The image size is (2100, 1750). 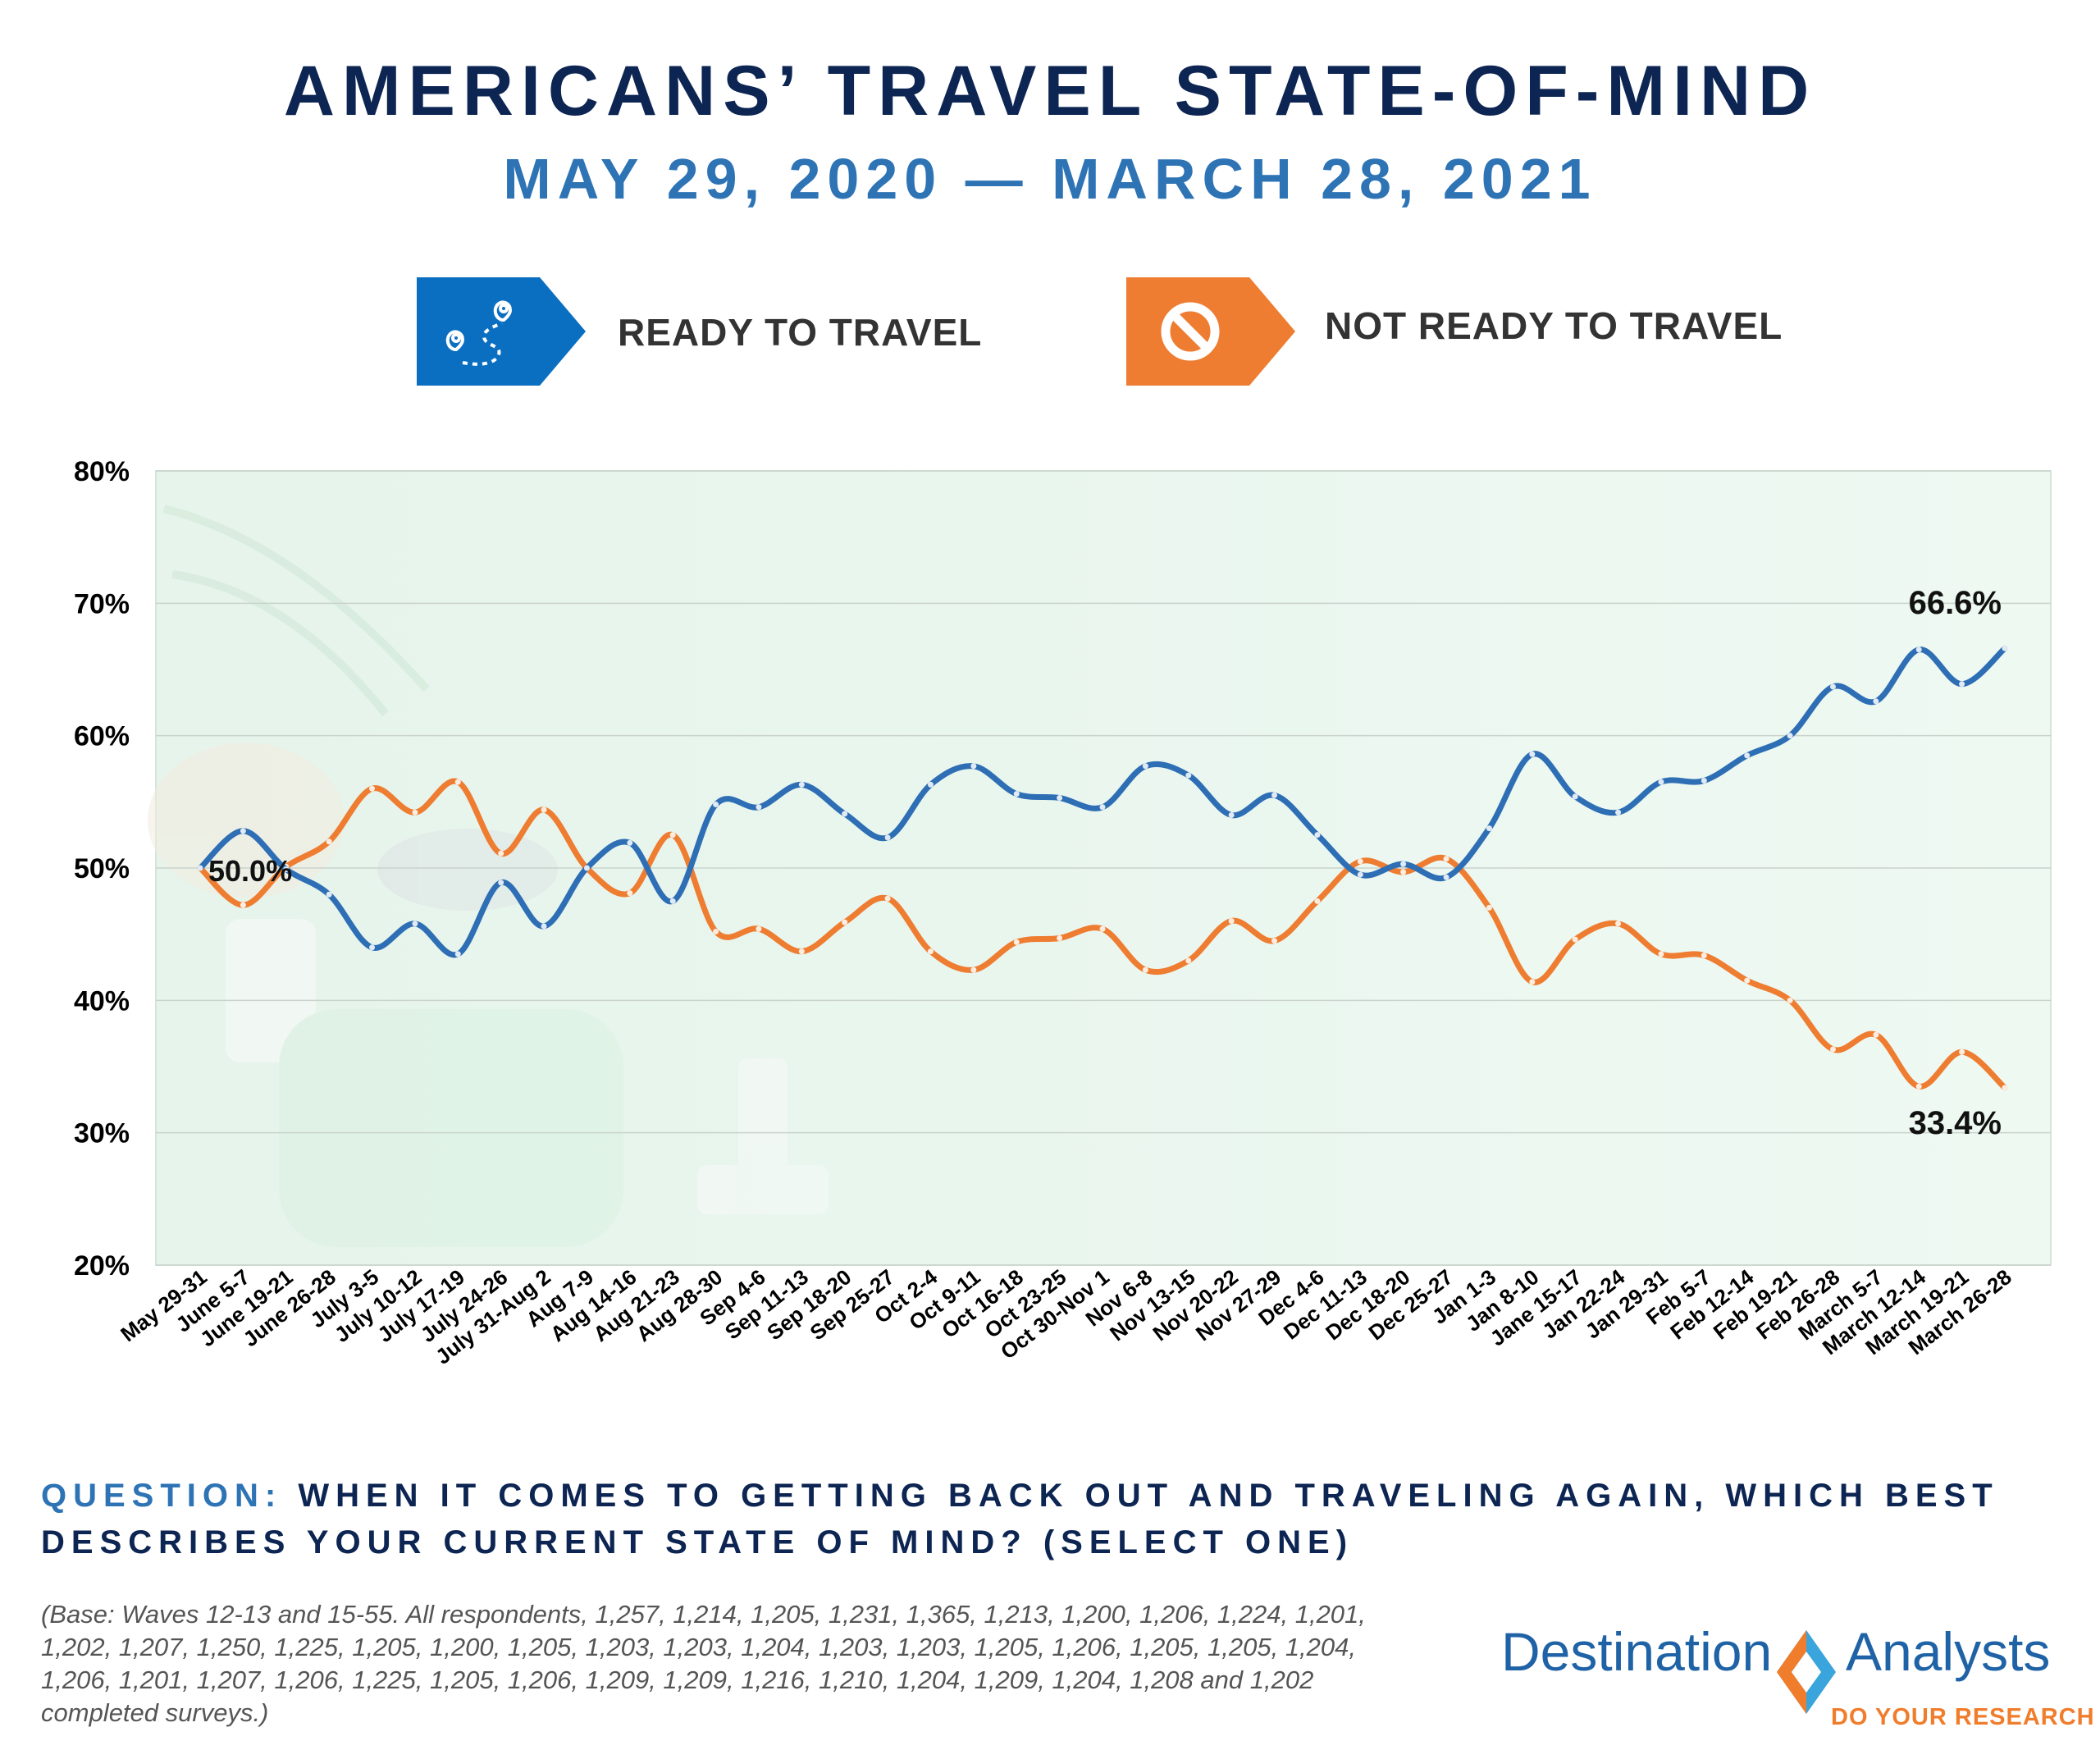 What do you see at coordinates (102, 603) in the screenshot?
I see `y-tick-label: 70%` at bounding box center [102, 603].